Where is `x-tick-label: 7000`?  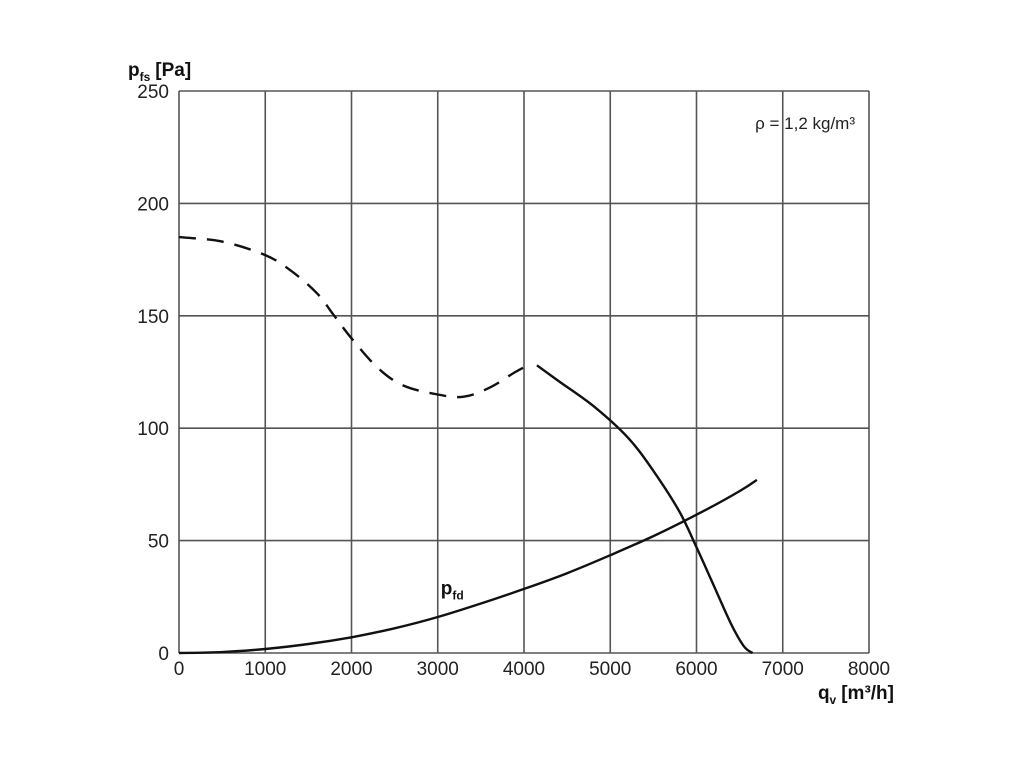
x-tick-label: 7000 is located at coordinates (783, 669).